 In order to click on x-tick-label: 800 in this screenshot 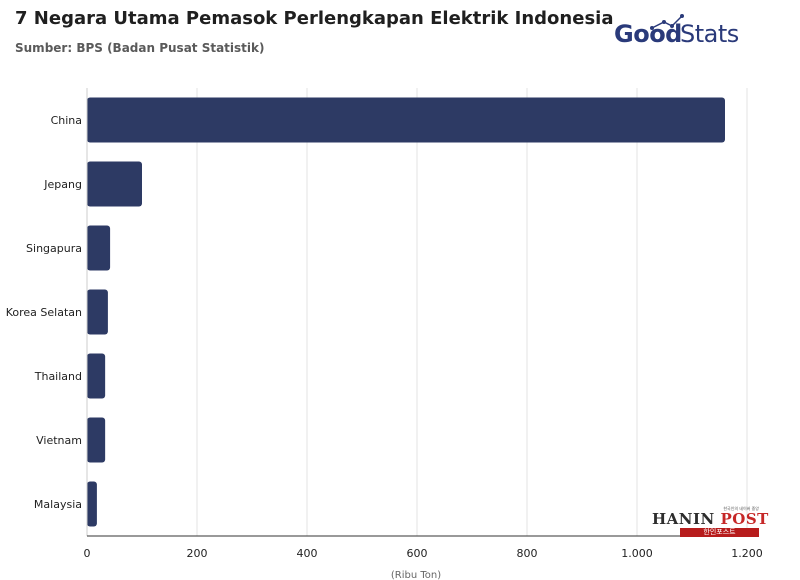, I will do `click(527, 553)`.